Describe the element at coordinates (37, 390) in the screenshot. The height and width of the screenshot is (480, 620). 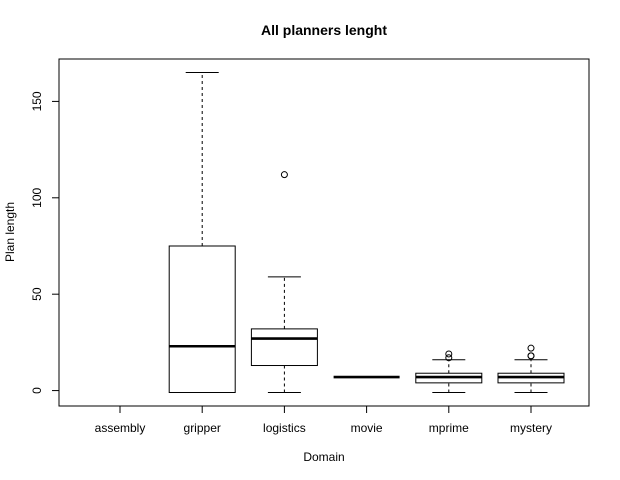
I see `y-tick-label: 0` at that location.